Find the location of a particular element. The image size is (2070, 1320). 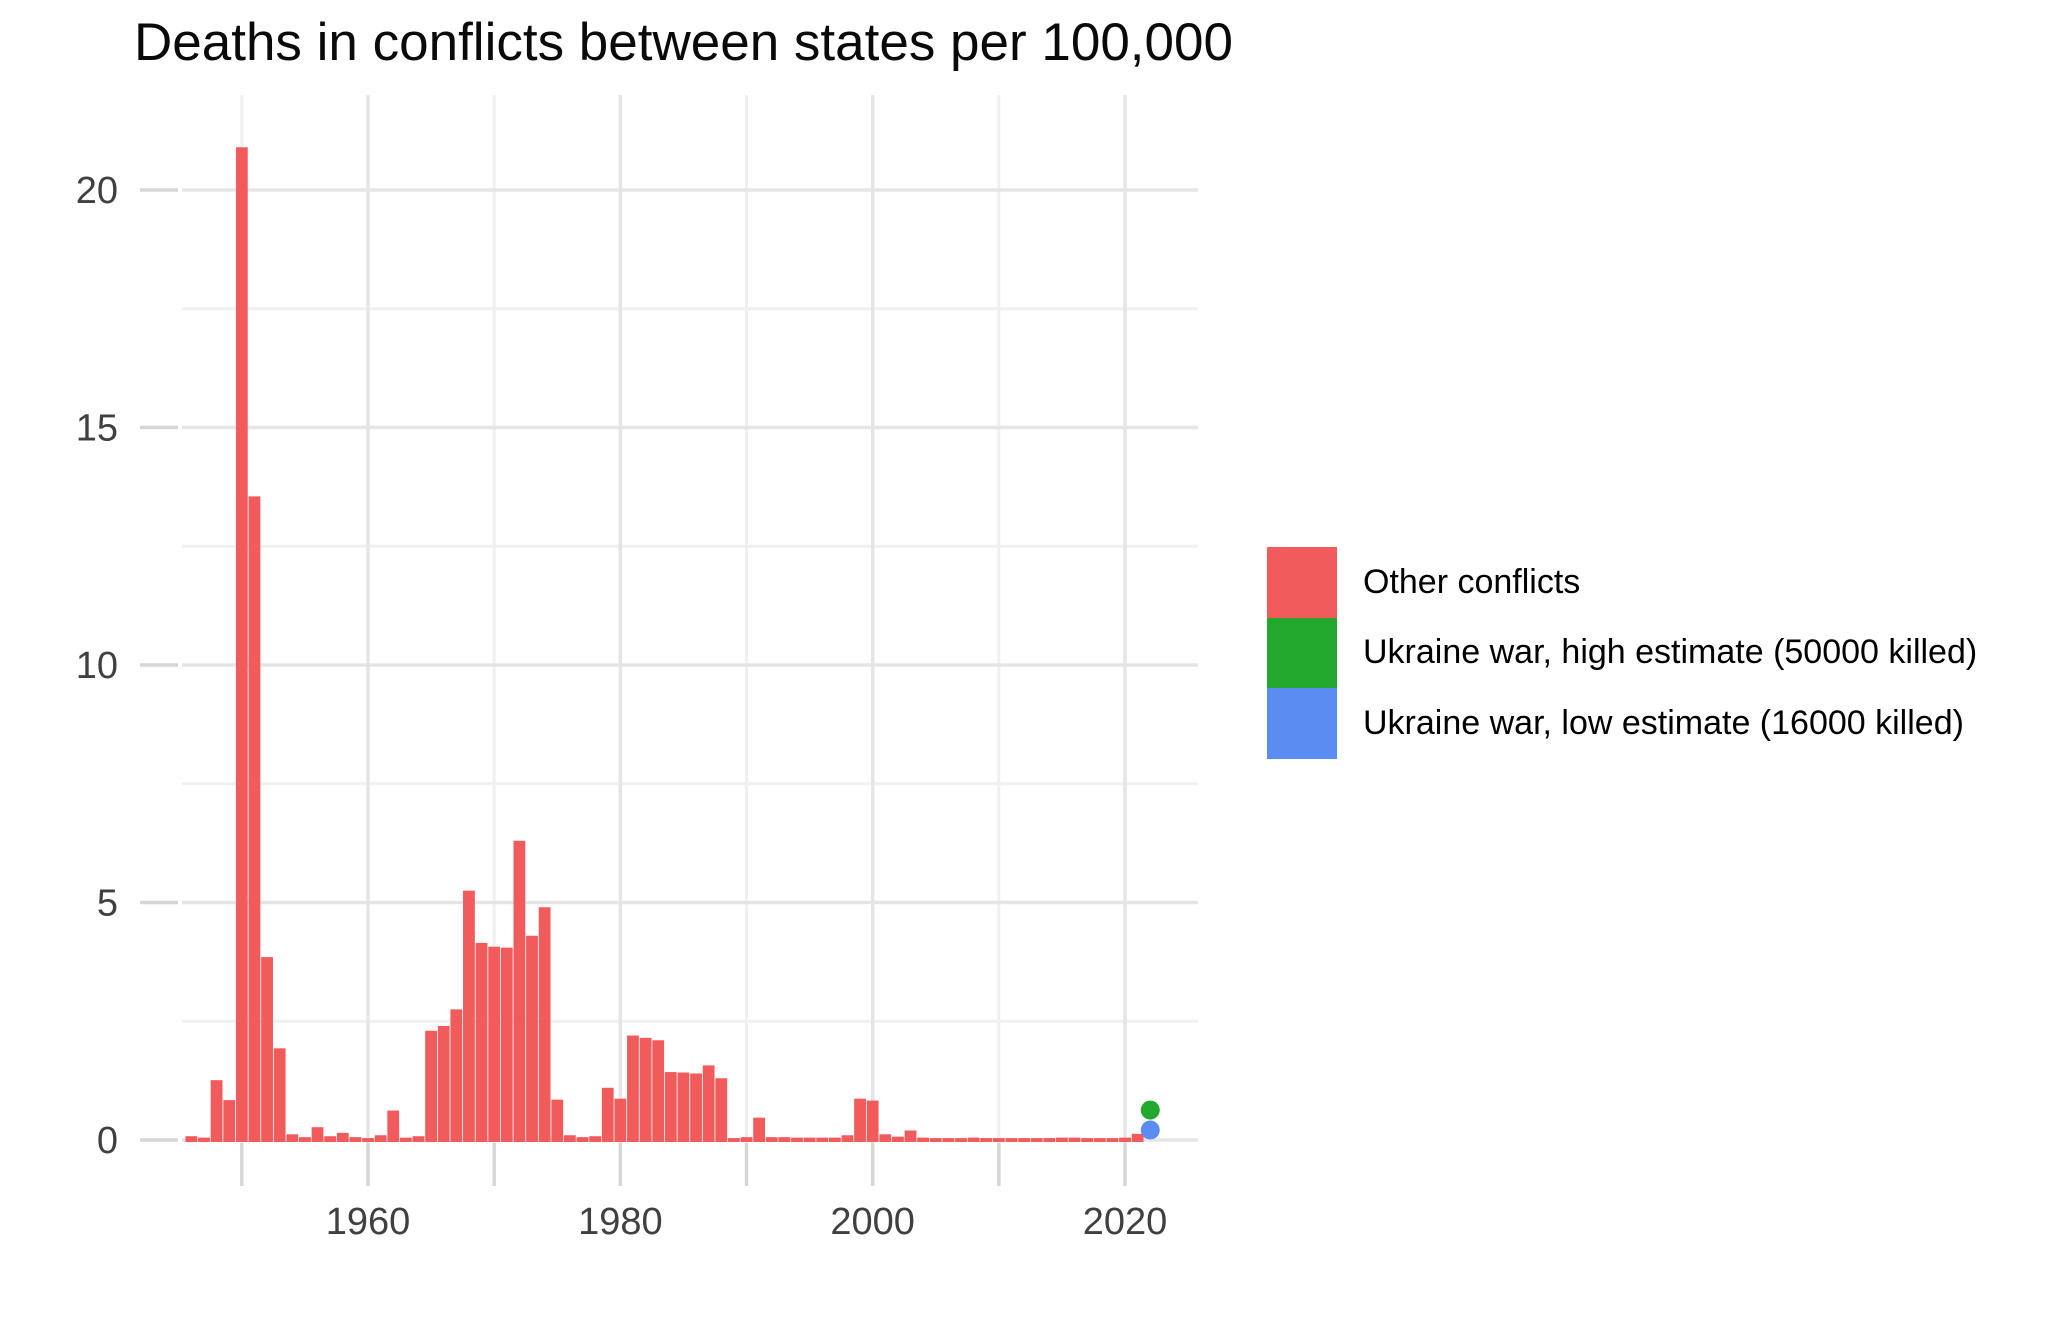

bar-1946 is located at coordinates (191, 1139).